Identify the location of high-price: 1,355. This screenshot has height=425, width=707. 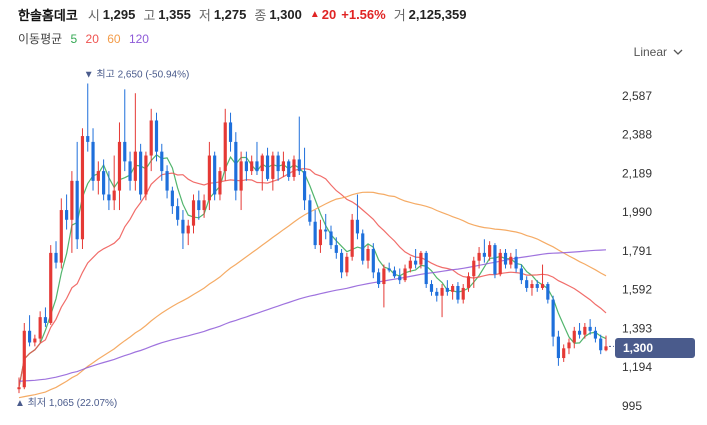
(174, 14).